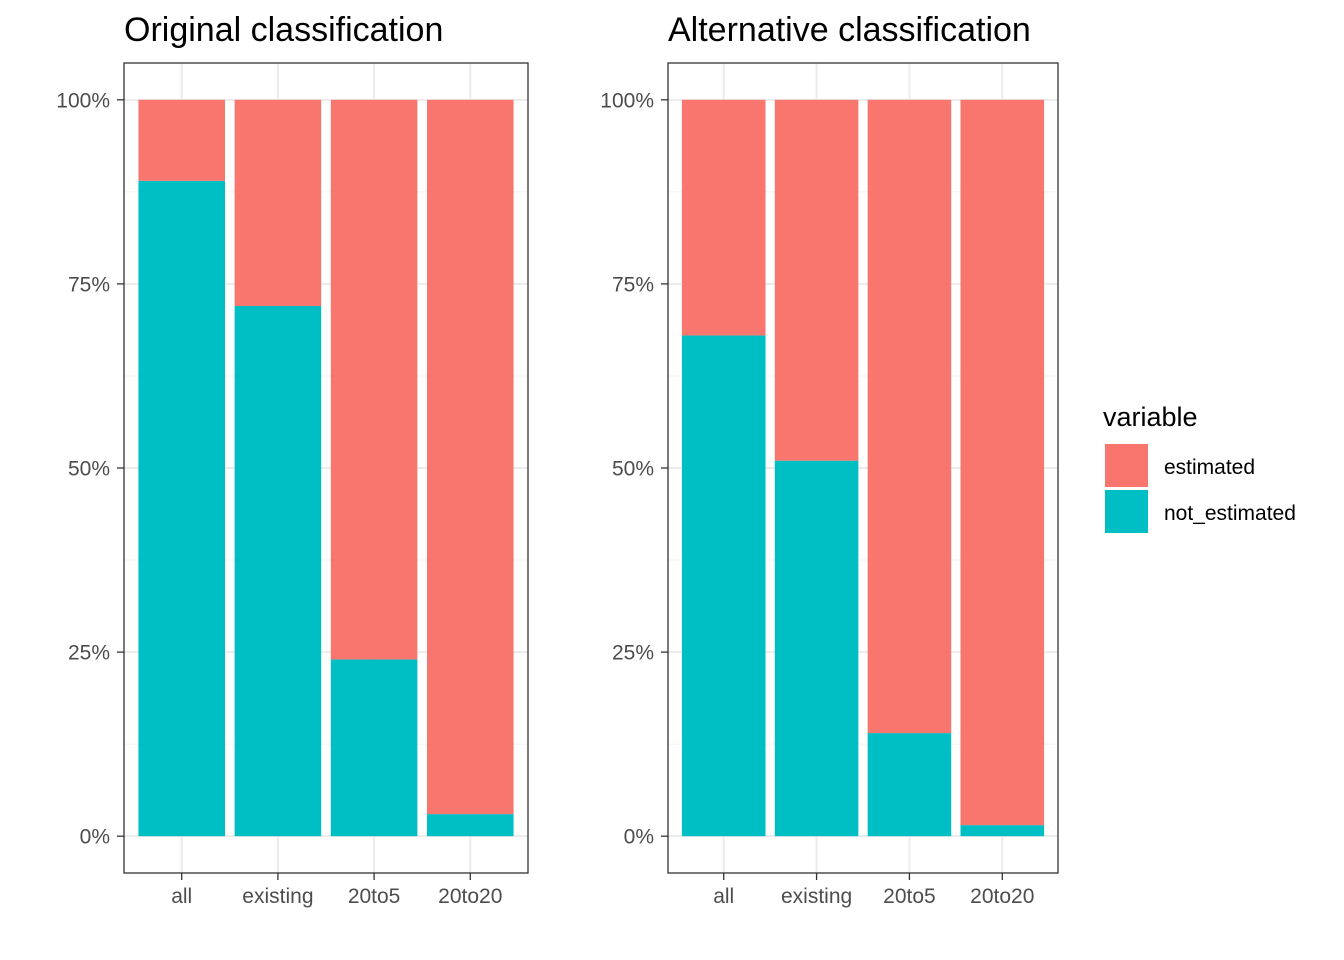  I want to click on legend-label-not_estimated: not_estimated, so click(1230, 513).